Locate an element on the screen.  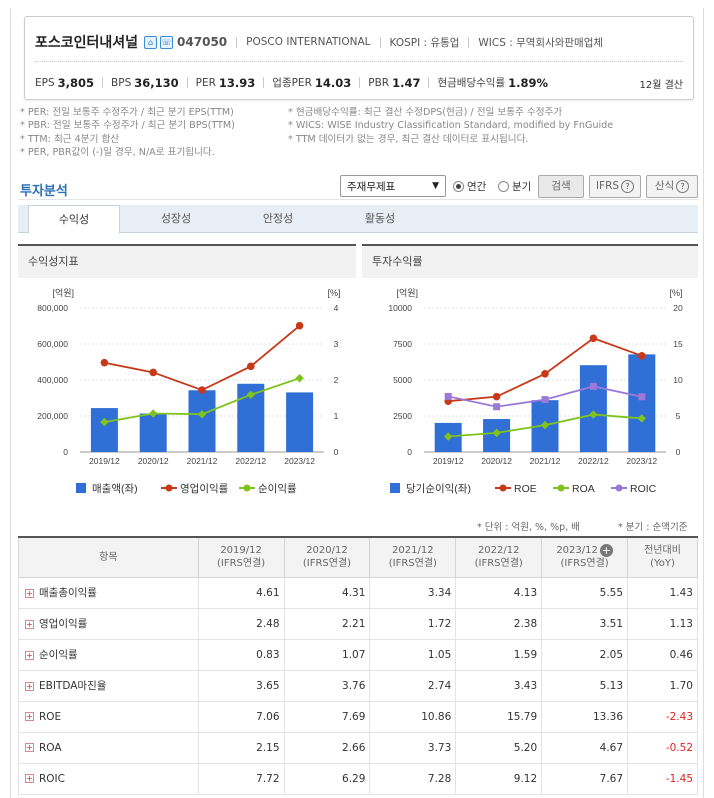
table-cell: 3.34 is located at coordinates (413, 592).